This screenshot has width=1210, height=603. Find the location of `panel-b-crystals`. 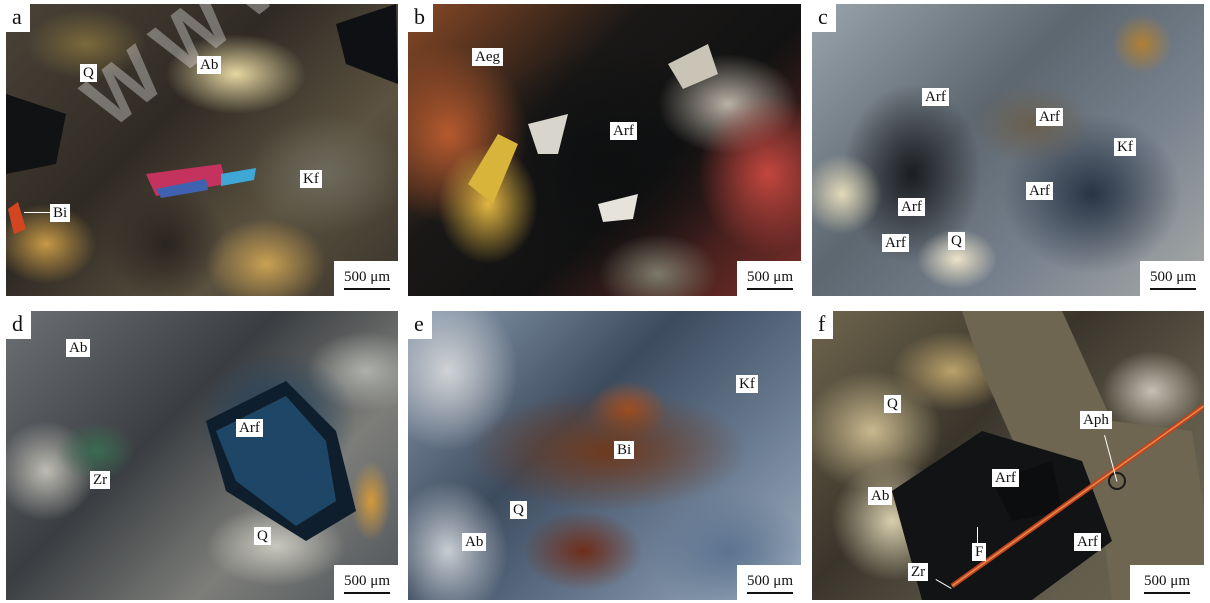

panel-b-crystals is located at coordinates (593, 133).